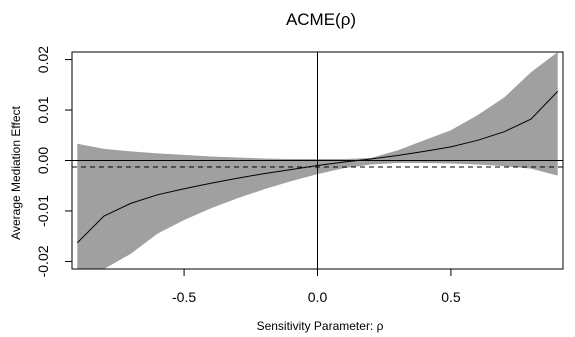 The width and height of the screenshot is (575, 337). Describe the element at coordinates (53, 161) in the screenshot. I see `y-axis: -0.02 -0.01 0.00 0.01 0.02` at that location.